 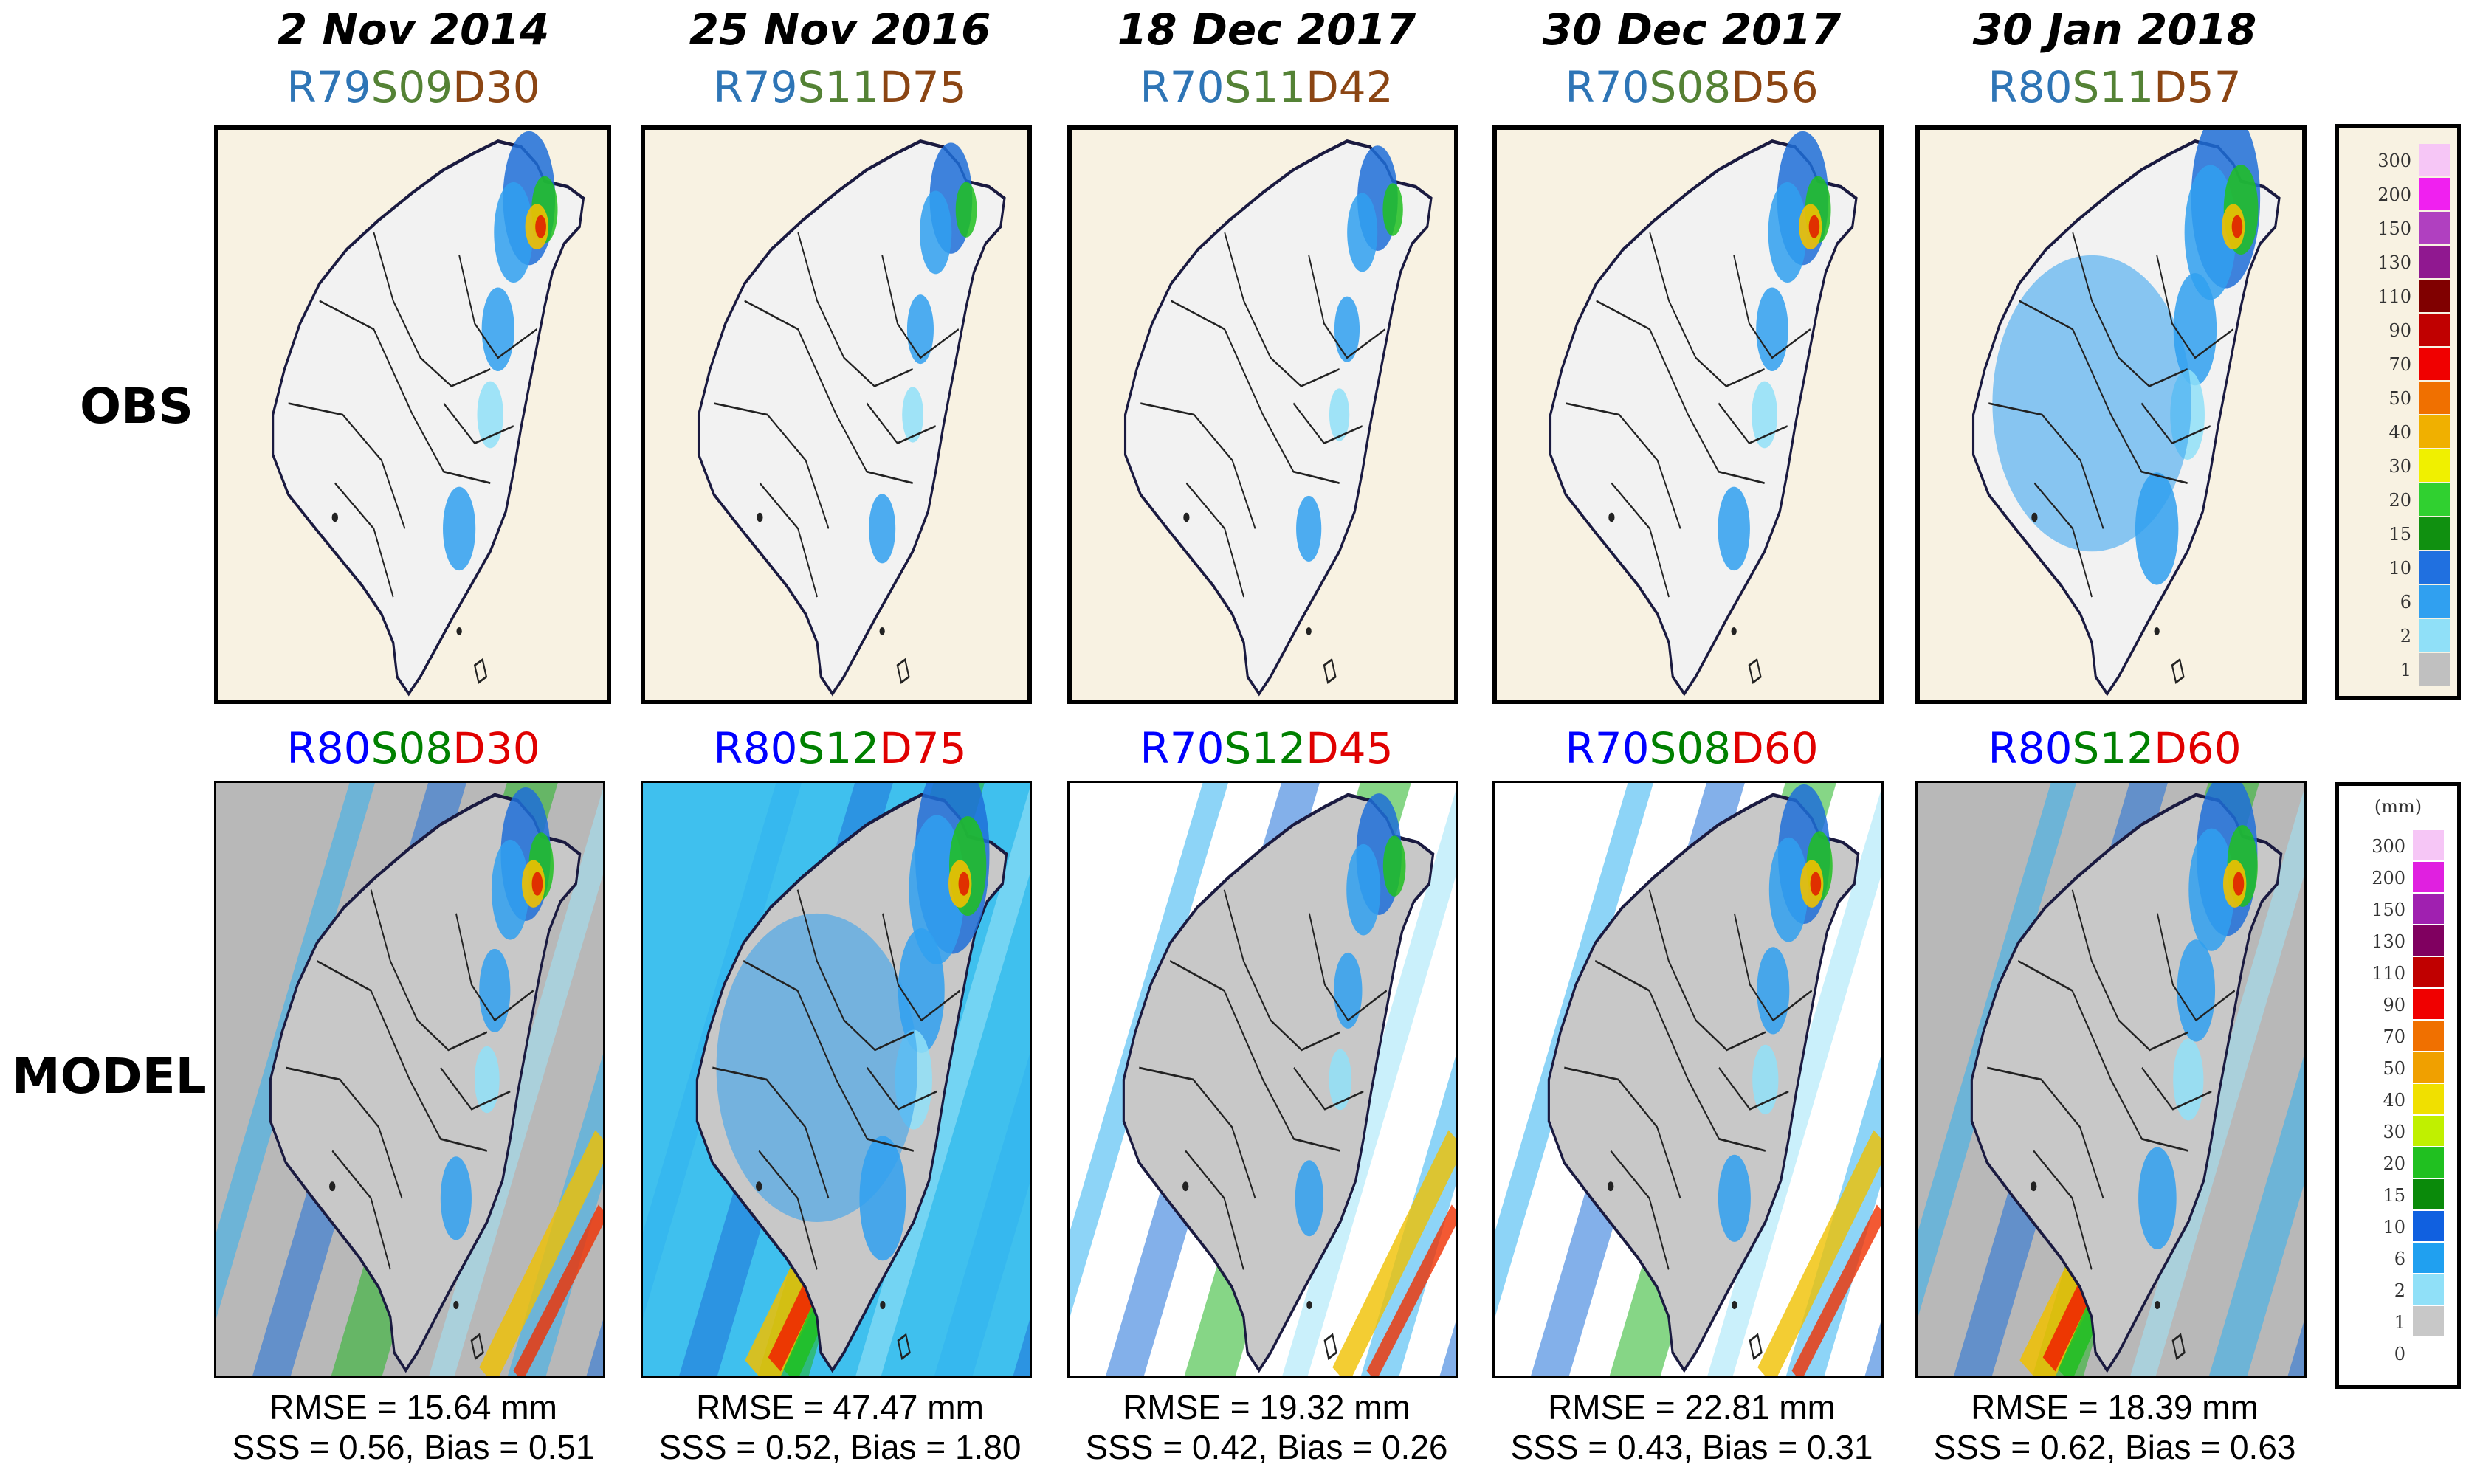 What do you see at coordinates (1607, 748) in the screenshot?
I see `model-code-r: R70` at bounding box center [1607, 748].